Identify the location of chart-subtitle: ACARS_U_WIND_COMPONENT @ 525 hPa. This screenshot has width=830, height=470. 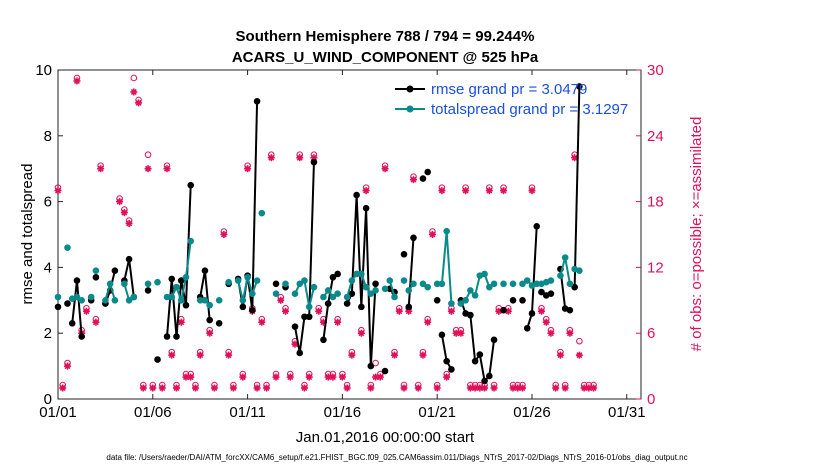
(385, 57).